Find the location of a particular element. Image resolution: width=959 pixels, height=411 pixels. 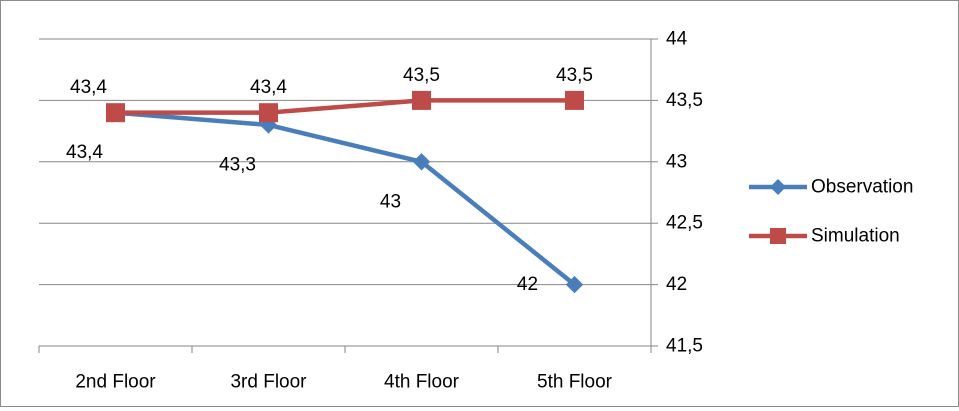

x-tick-label: 4th Floor is located at coordinates (422, 382).